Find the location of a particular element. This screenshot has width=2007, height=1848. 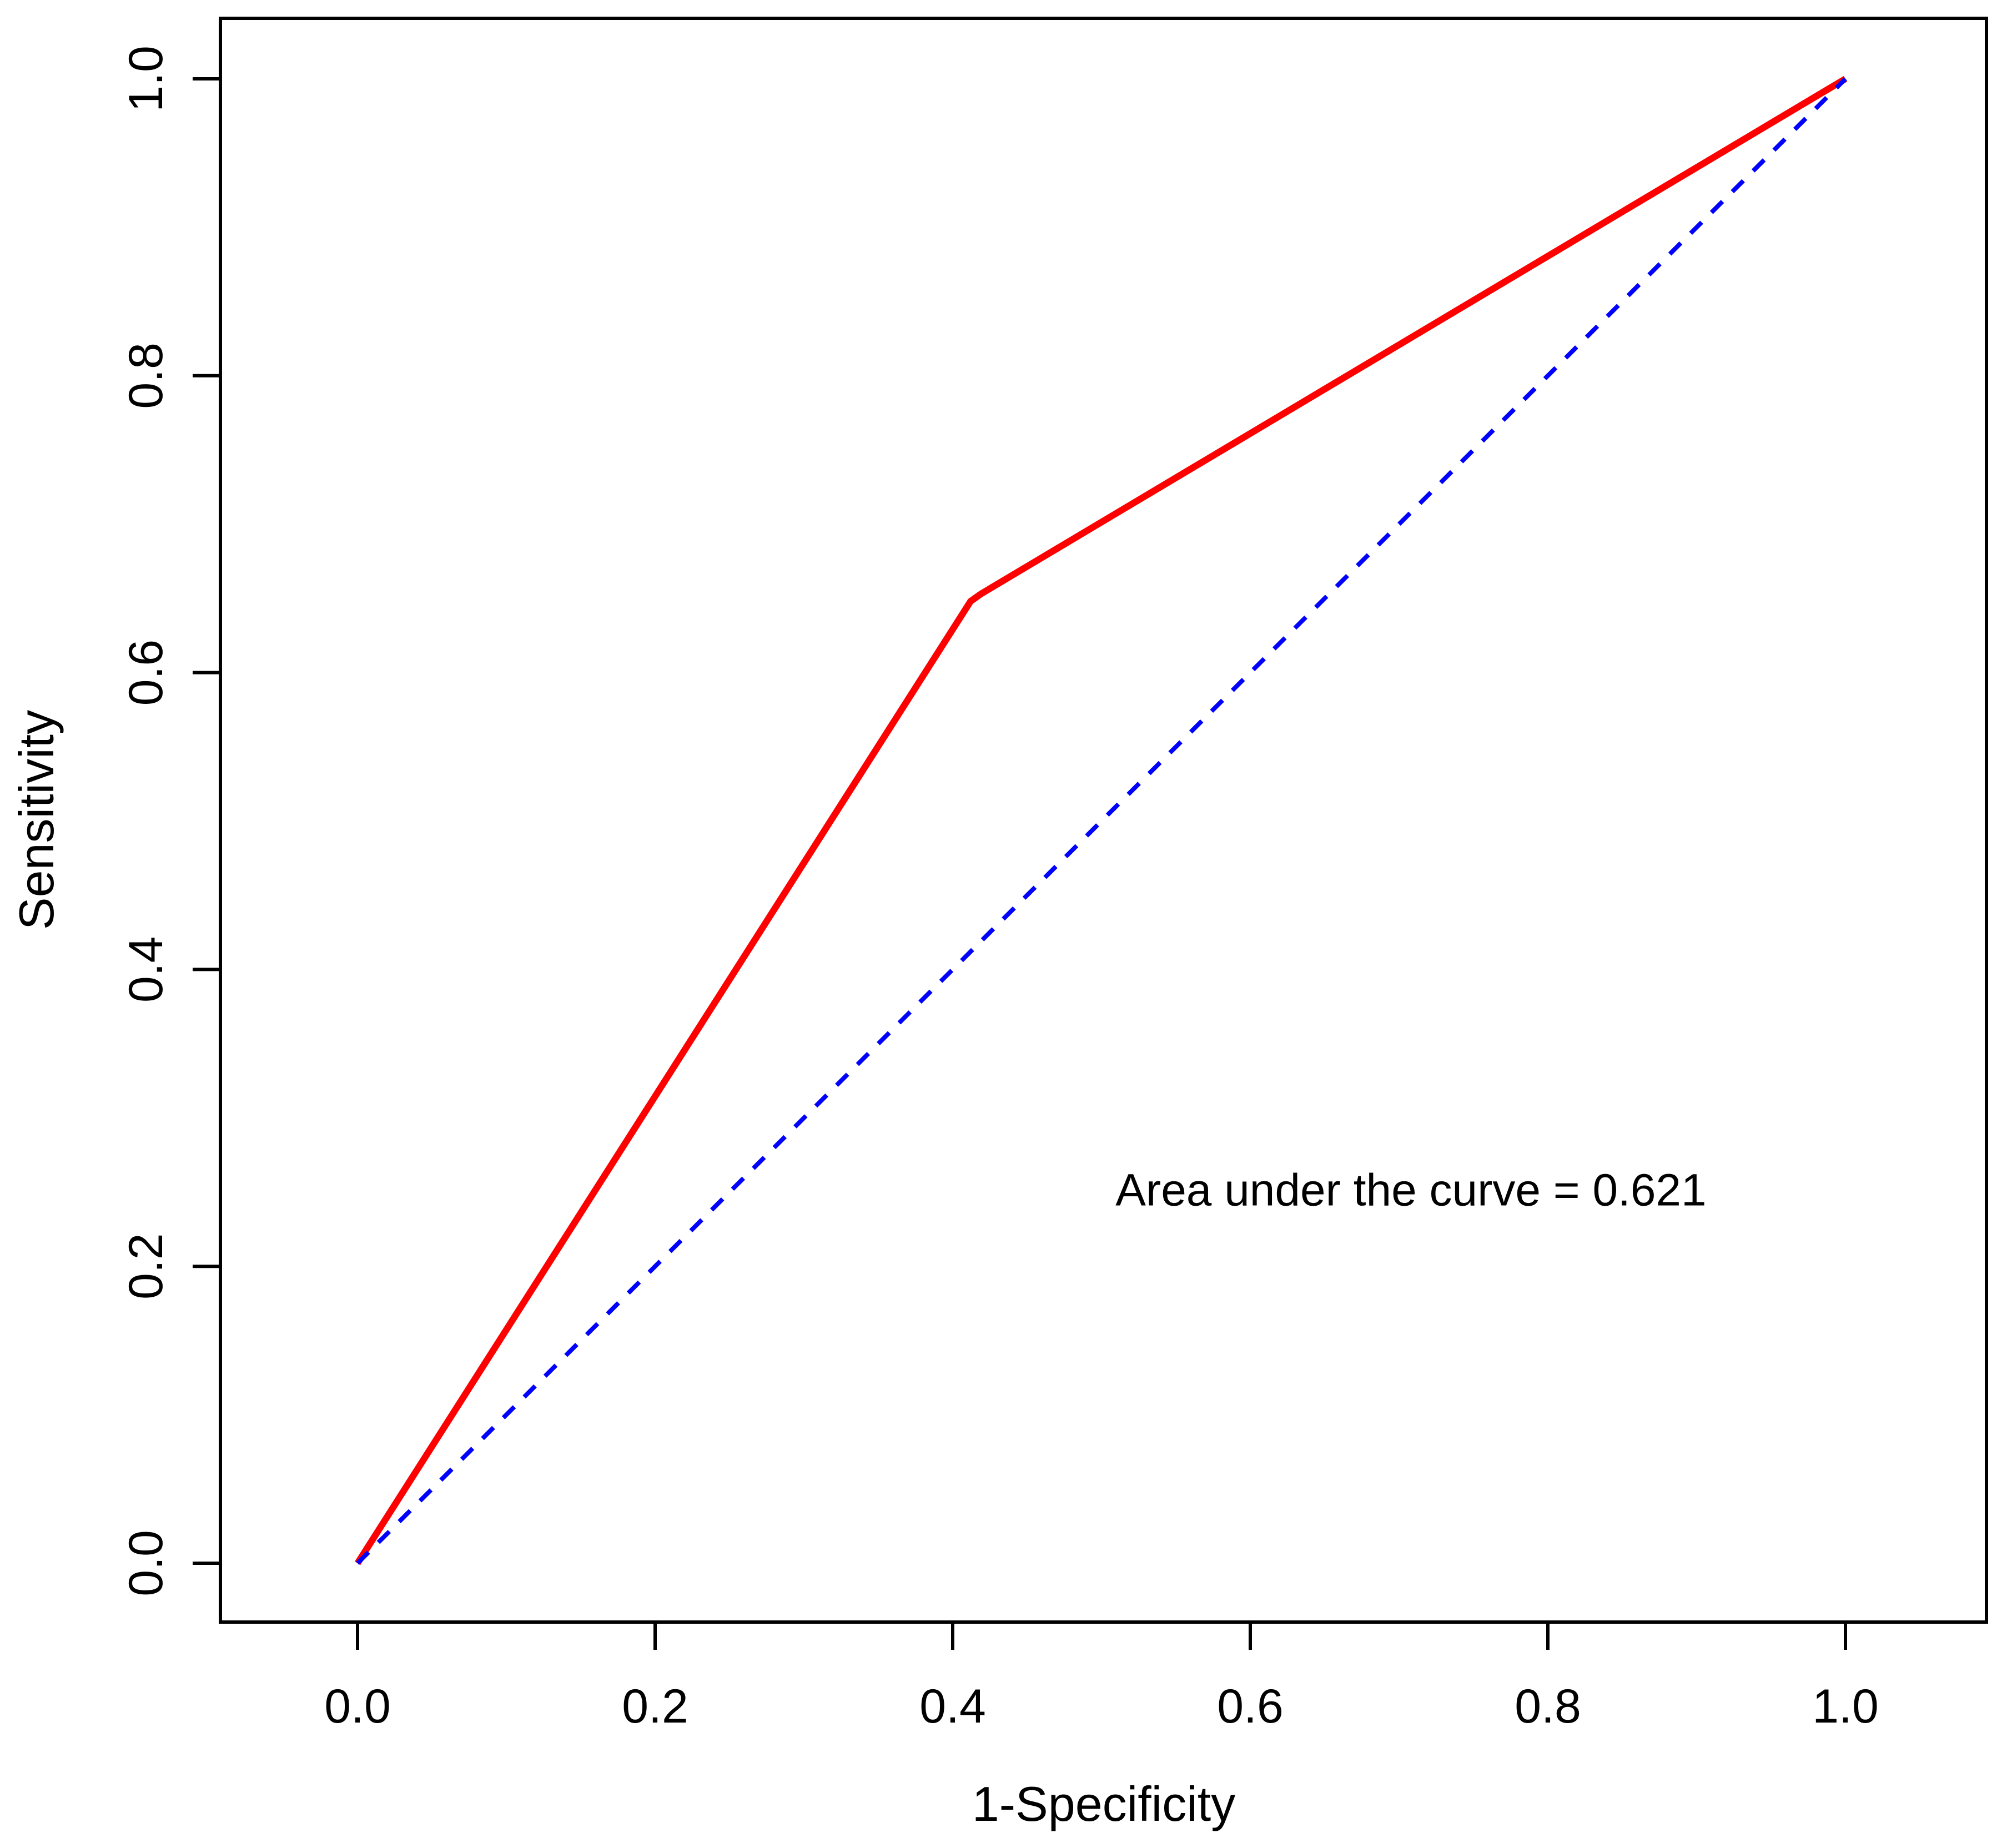

y-tick-label: 0.8 is located at coordinates (146, 376).